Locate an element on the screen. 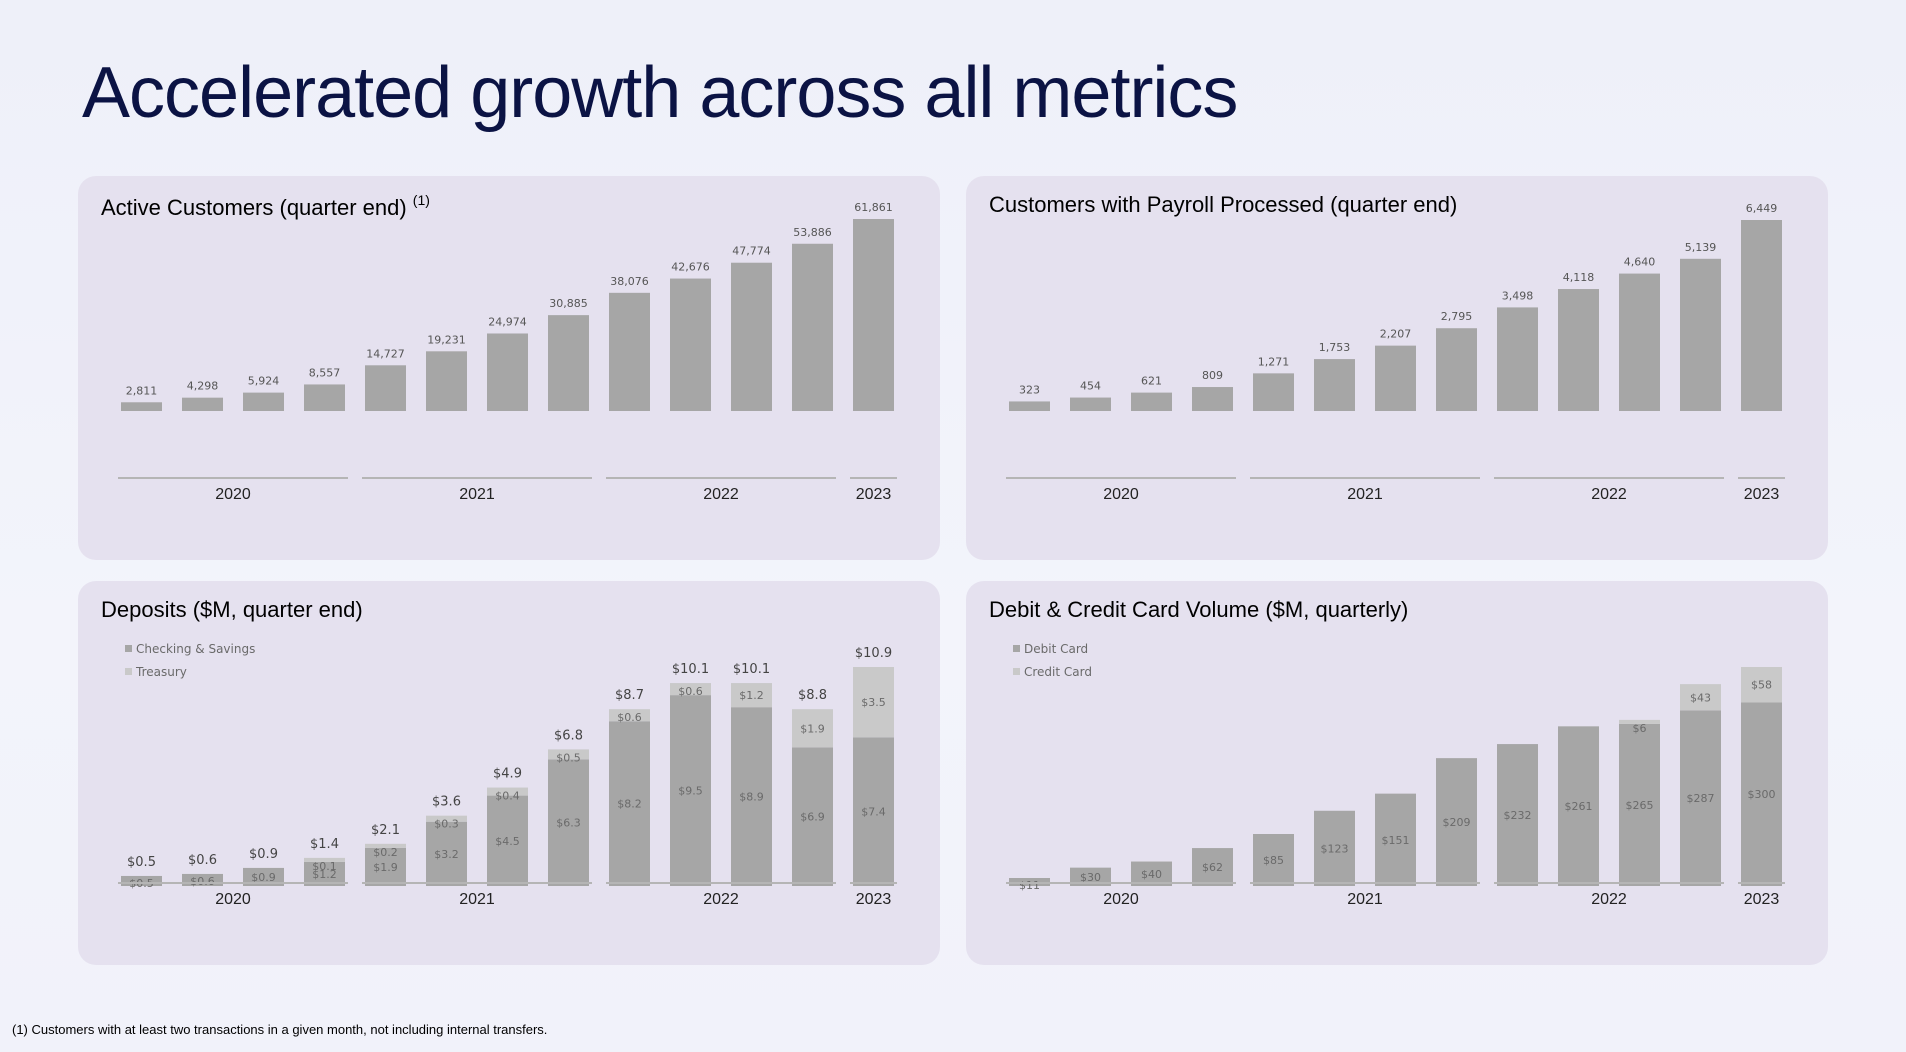 The image size is (1906, 1052). data-label: 14,727 is located at coordinates (385, 353).